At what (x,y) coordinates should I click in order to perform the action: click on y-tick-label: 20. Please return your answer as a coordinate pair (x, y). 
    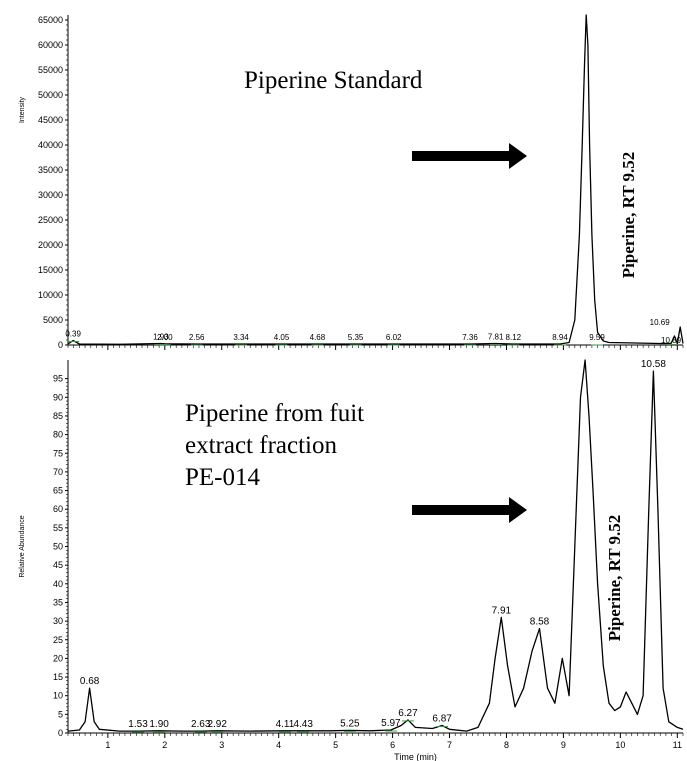
    Looking at the image, I should click on (58, 658).